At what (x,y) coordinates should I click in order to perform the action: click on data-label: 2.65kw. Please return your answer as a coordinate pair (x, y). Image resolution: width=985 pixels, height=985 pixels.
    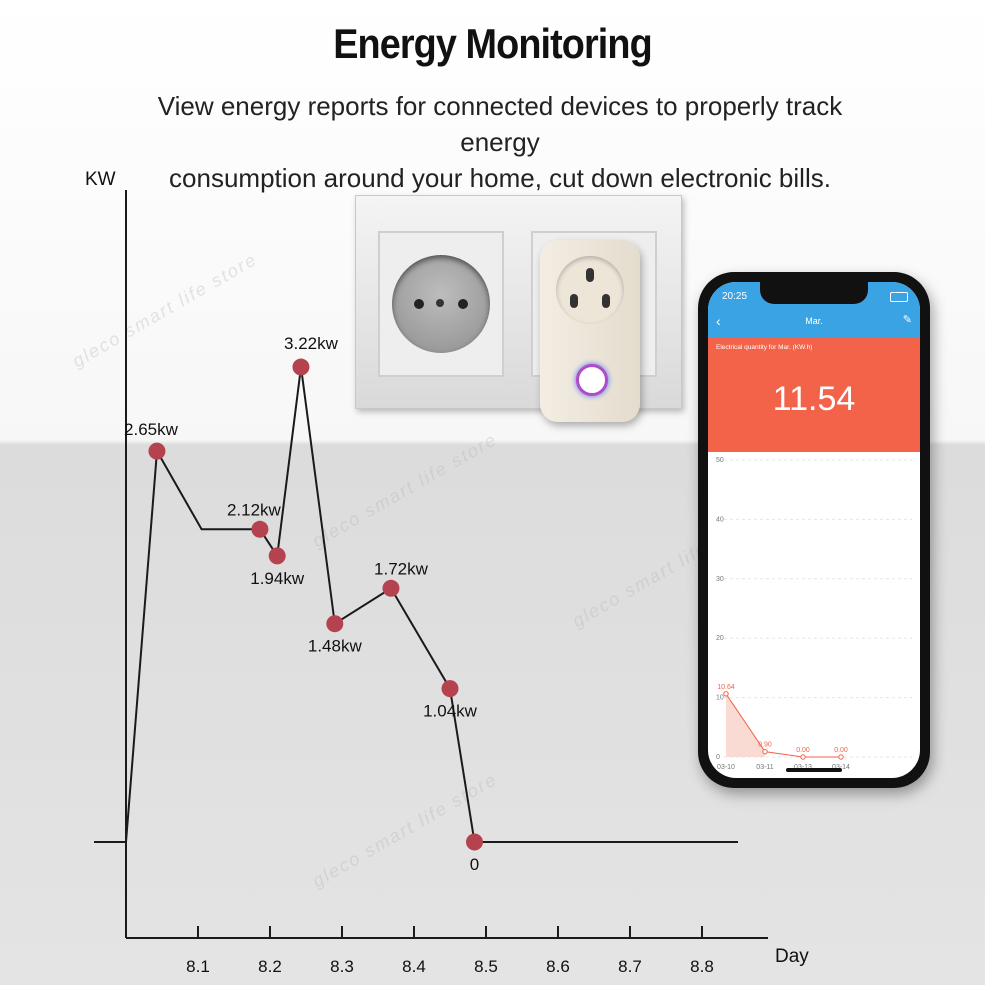
    Looking at the image, I should click on (151, 429).